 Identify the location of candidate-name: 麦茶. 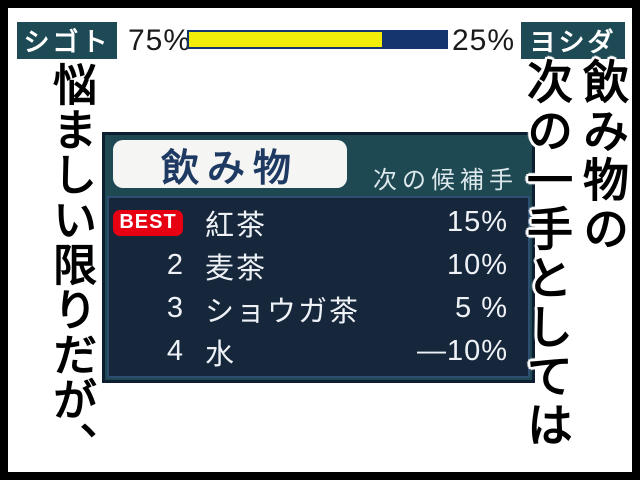
(236, 268).